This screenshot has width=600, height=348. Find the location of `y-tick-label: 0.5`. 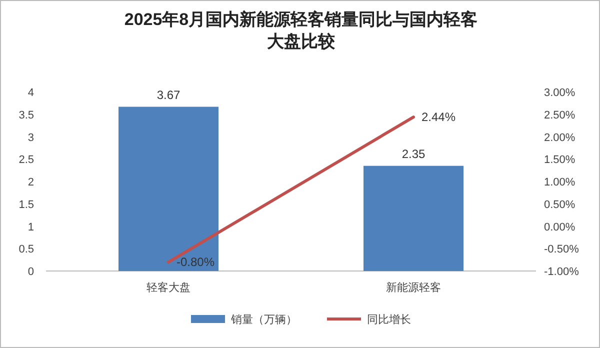

y-tick-label: 0.5 is located at coordinates (26, 250).